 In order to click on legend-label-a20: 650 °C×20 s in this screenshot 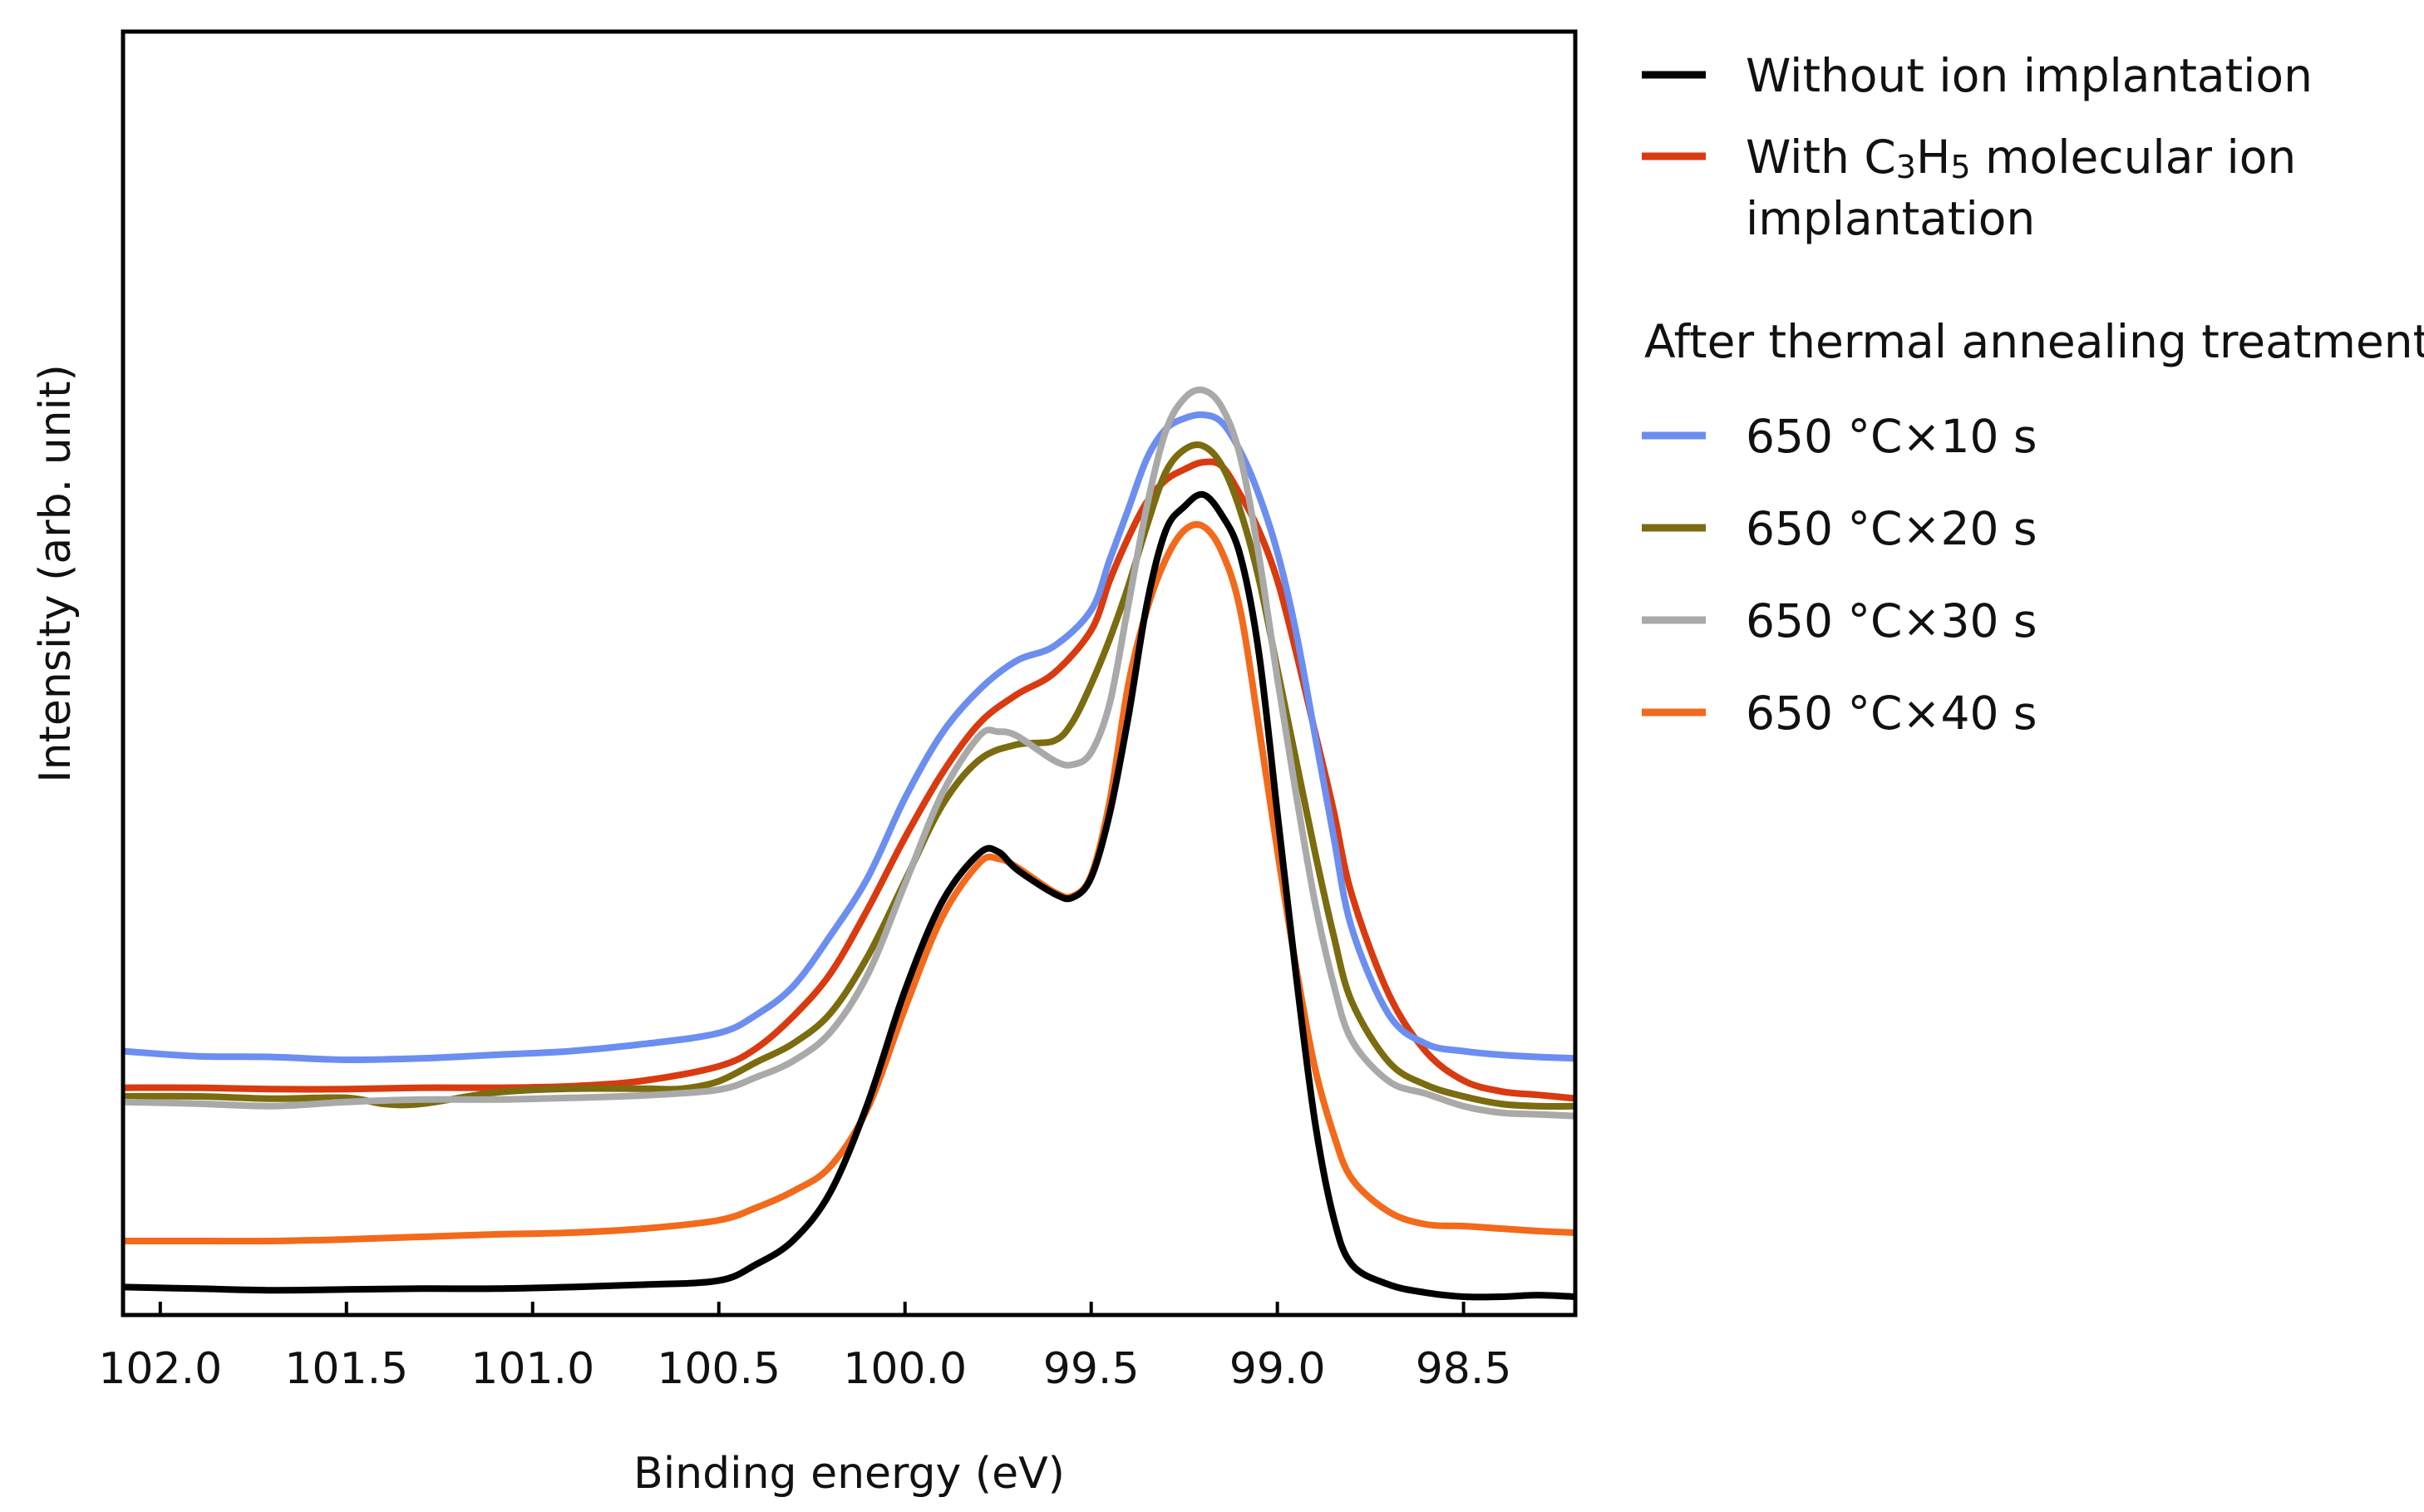, I will do `click(1891, 529)`.